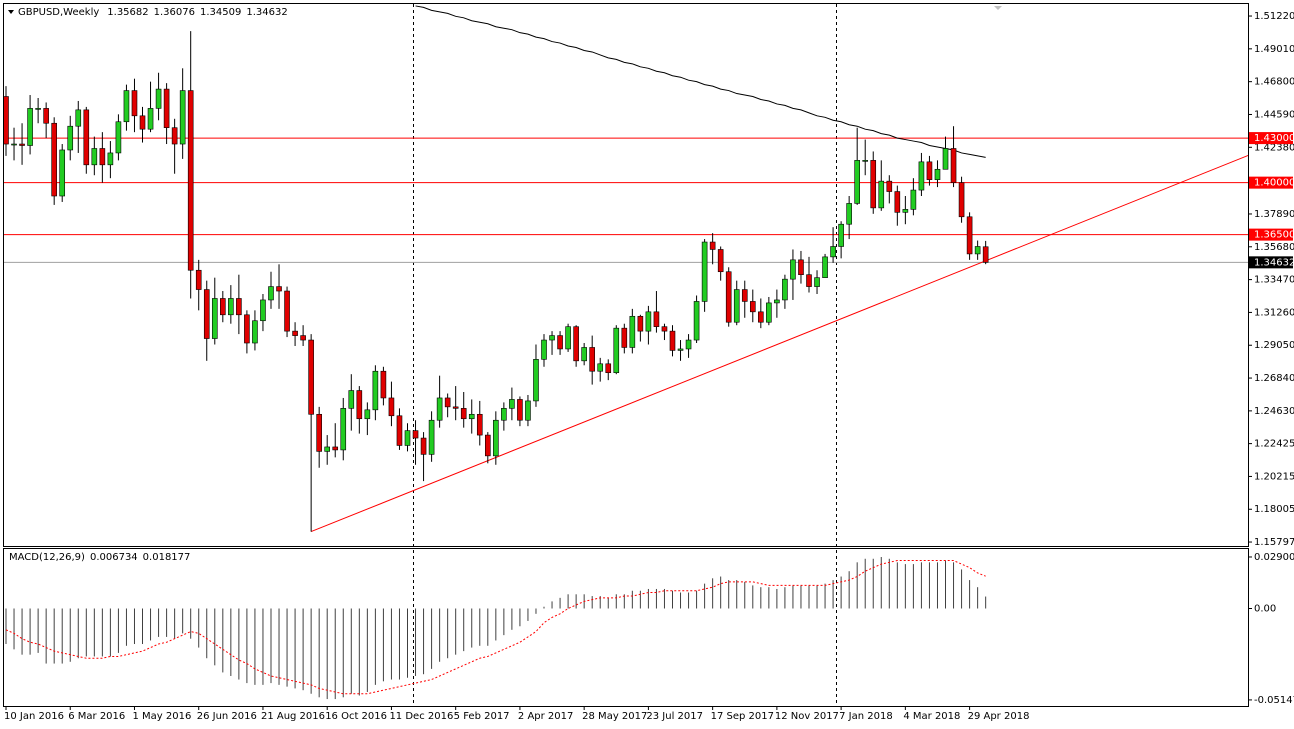  I want to click on y-tick-label: 1.22425, so click(1274, 444).